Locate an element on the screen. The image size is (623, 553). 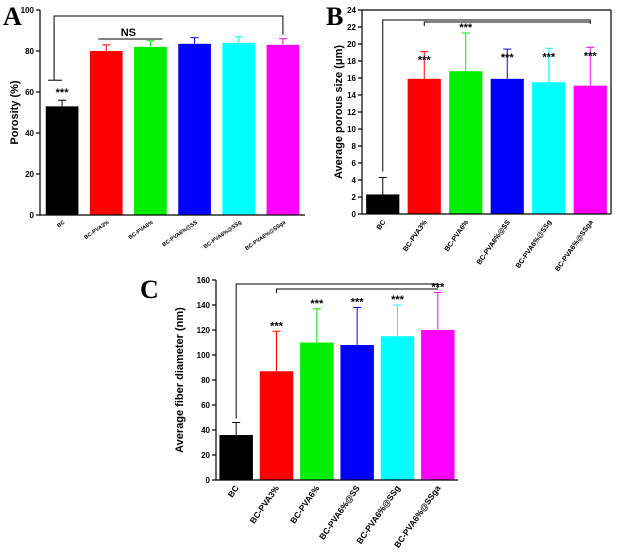
y-tick-label: 120 is located at coordinates (204, 330).